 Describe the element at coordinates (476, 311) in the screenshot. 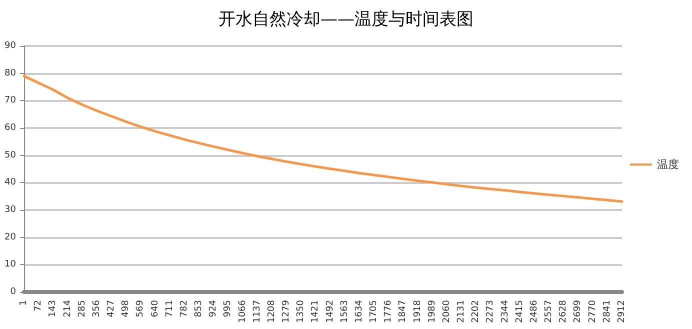

I see `x-tick-label: 2202` at that location.